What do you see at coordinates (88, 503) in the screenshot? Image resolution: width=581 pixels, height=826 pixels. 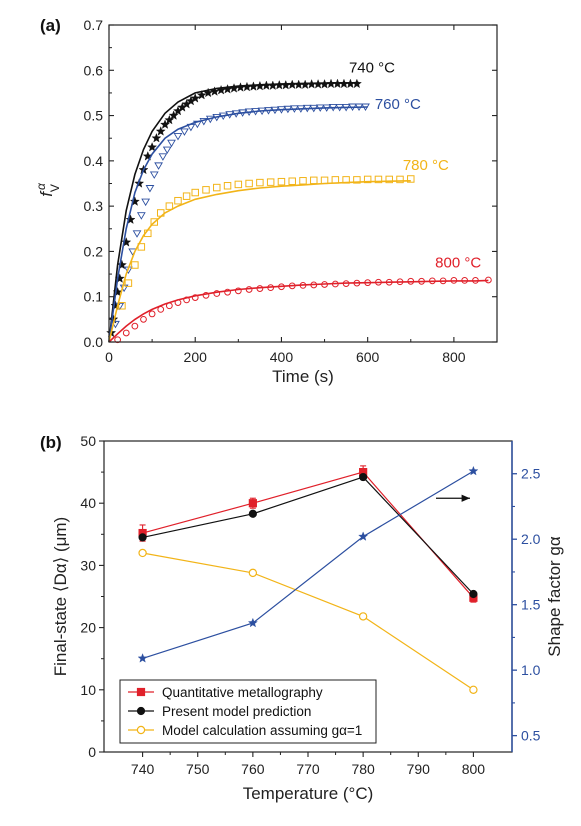 I see `panel-b-y-tick-label: 40` at bounding box center [88, 503].